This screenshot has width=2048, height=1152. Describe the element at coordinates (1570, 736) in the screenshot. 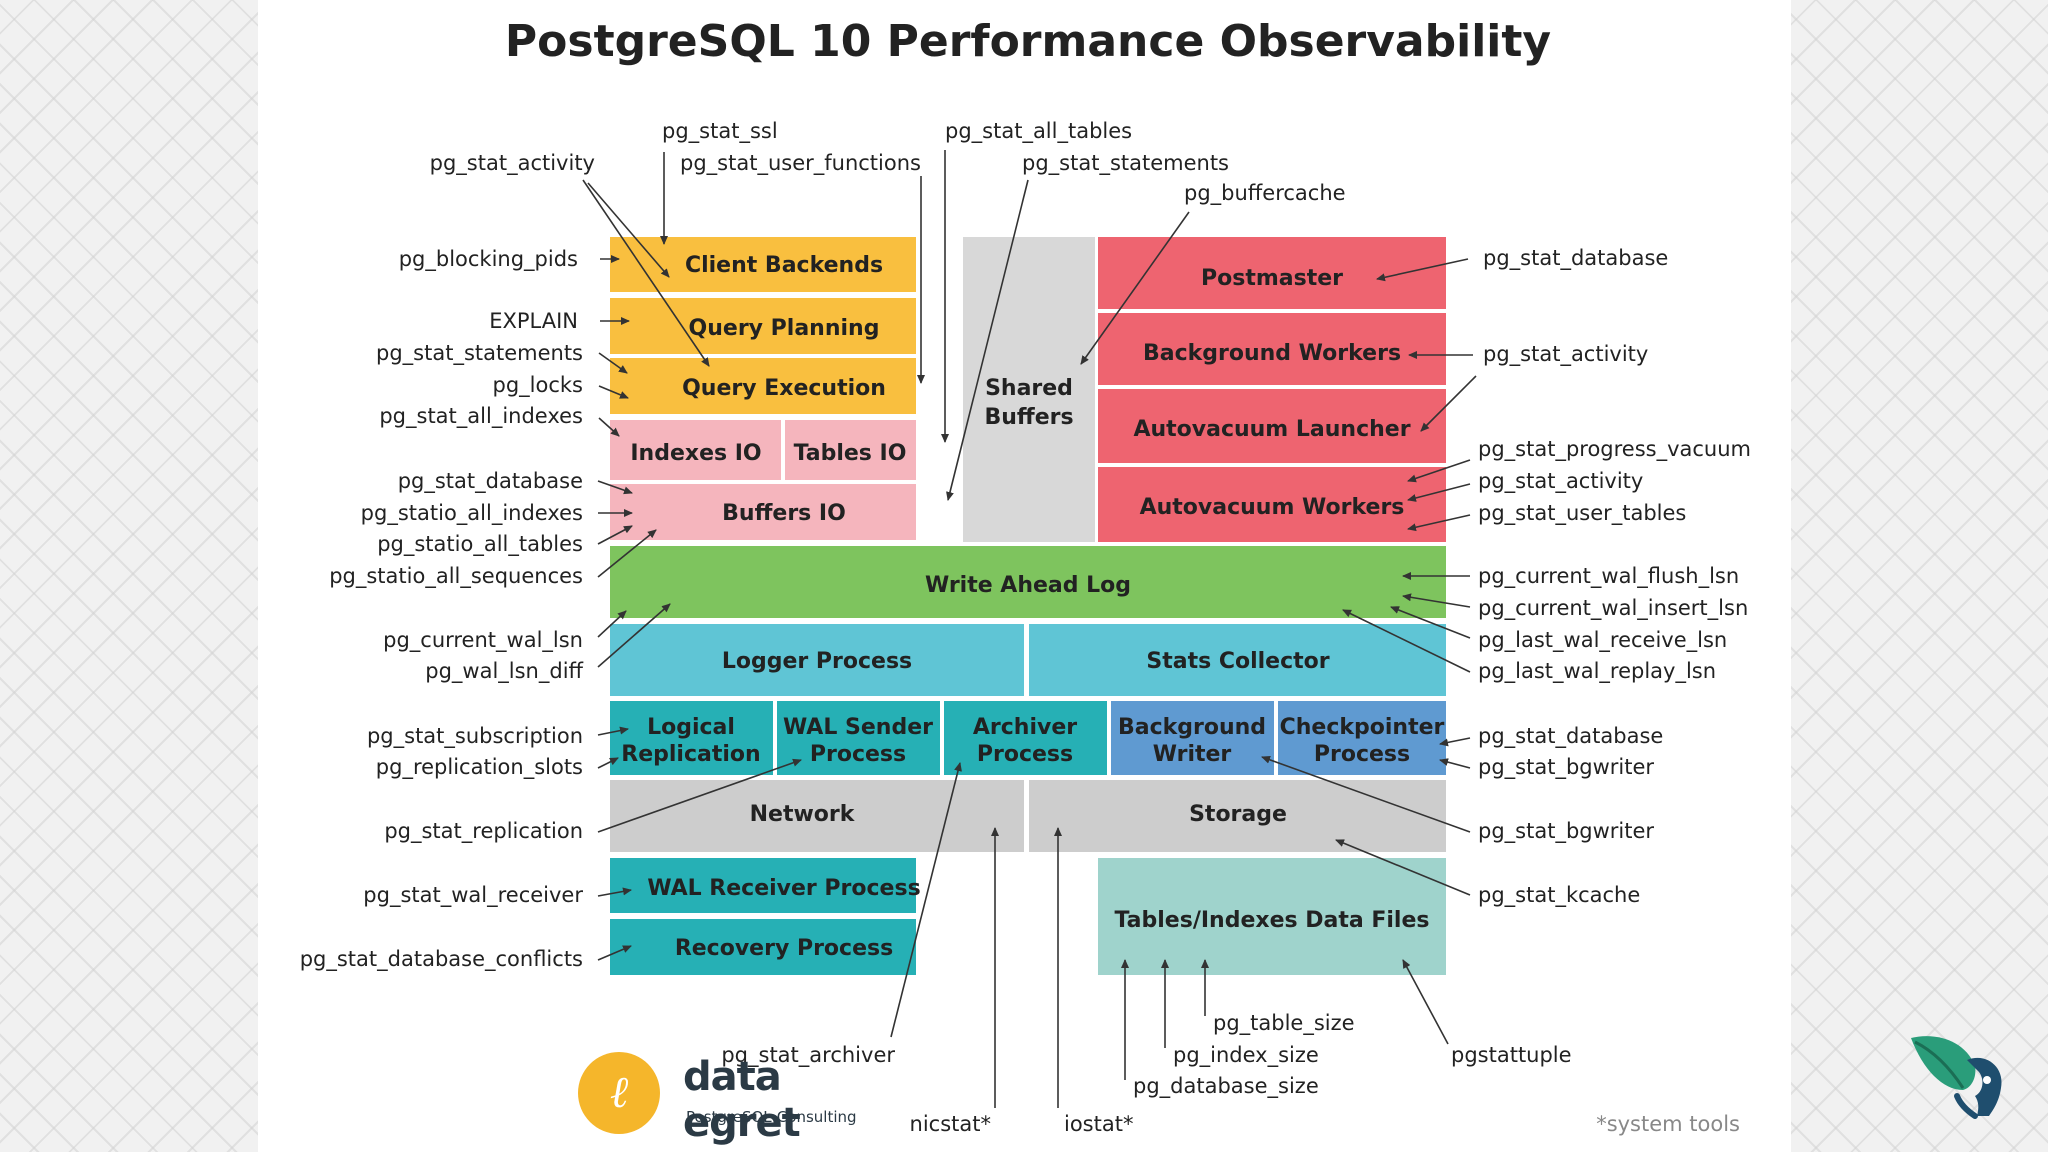

I see `label-right-pg-stat-database-2: pg_stat_database` at that location.